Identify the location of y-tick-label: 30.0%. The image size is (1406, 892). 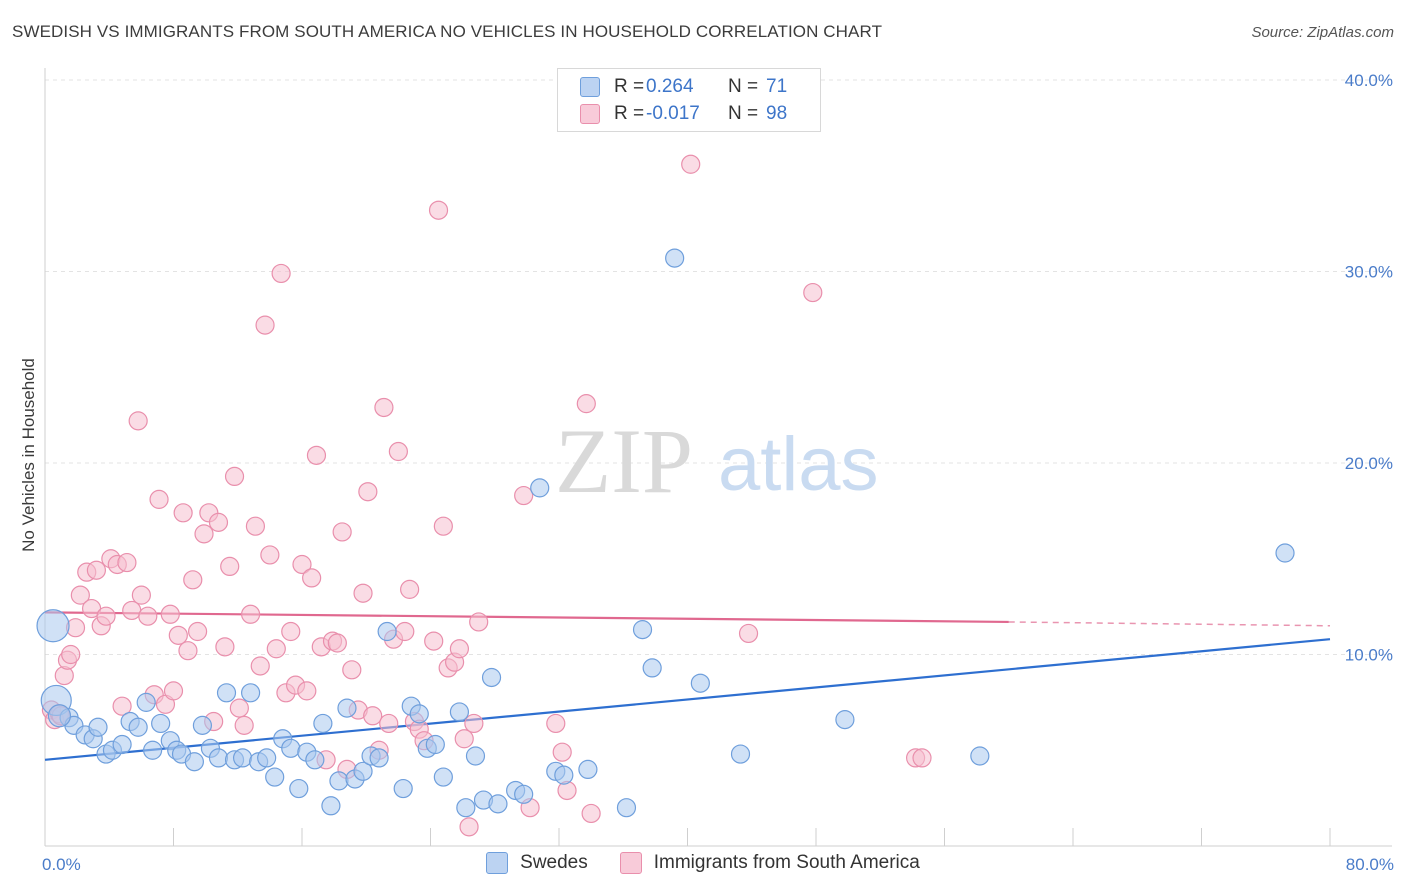
(1369, 272).